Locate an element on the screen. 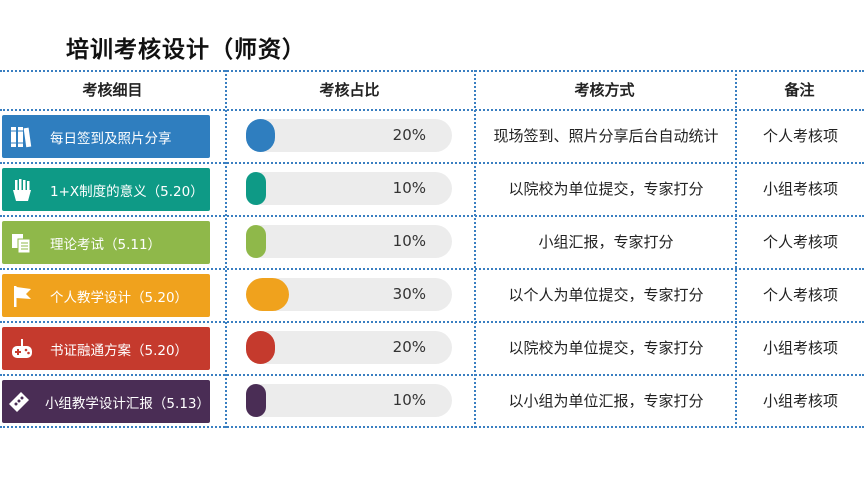 The height and width of the screenshot is (486, 864). ratio-bar: 30% is located at coordinates (349, 294).